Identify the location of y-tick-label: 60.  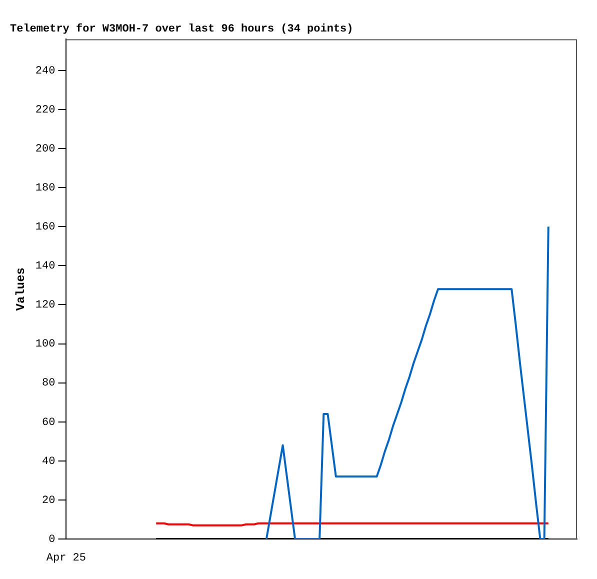
(49, 422).